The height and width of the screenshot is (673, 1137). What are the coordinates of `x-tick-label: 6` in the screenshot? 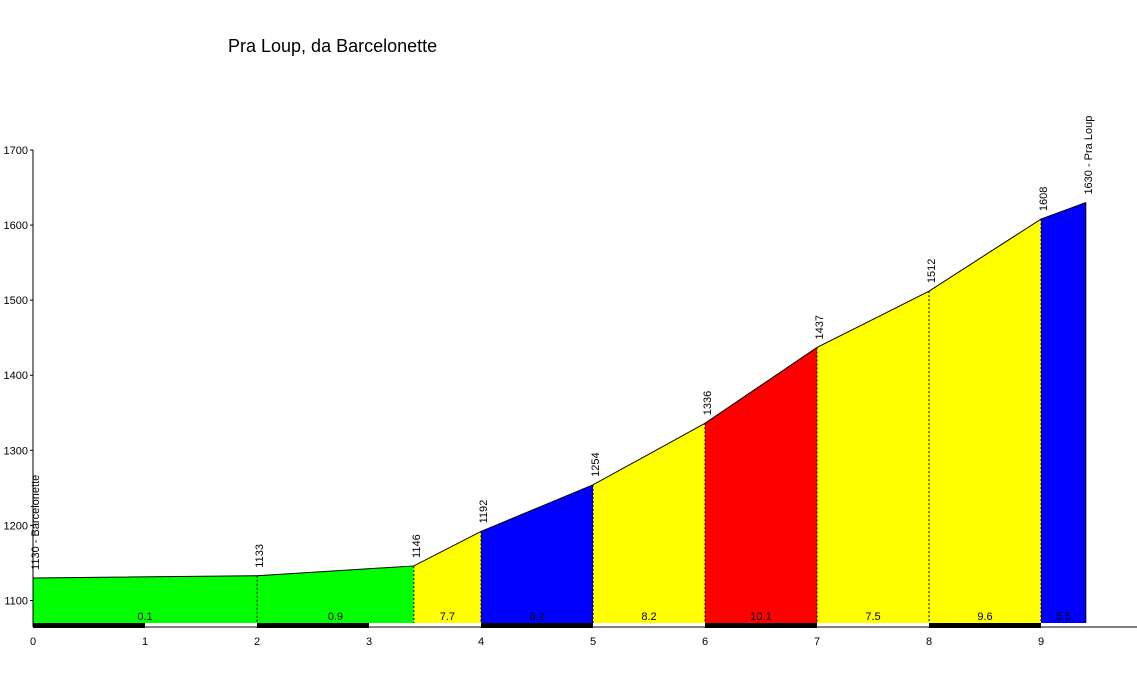 It's located at (705, 642).